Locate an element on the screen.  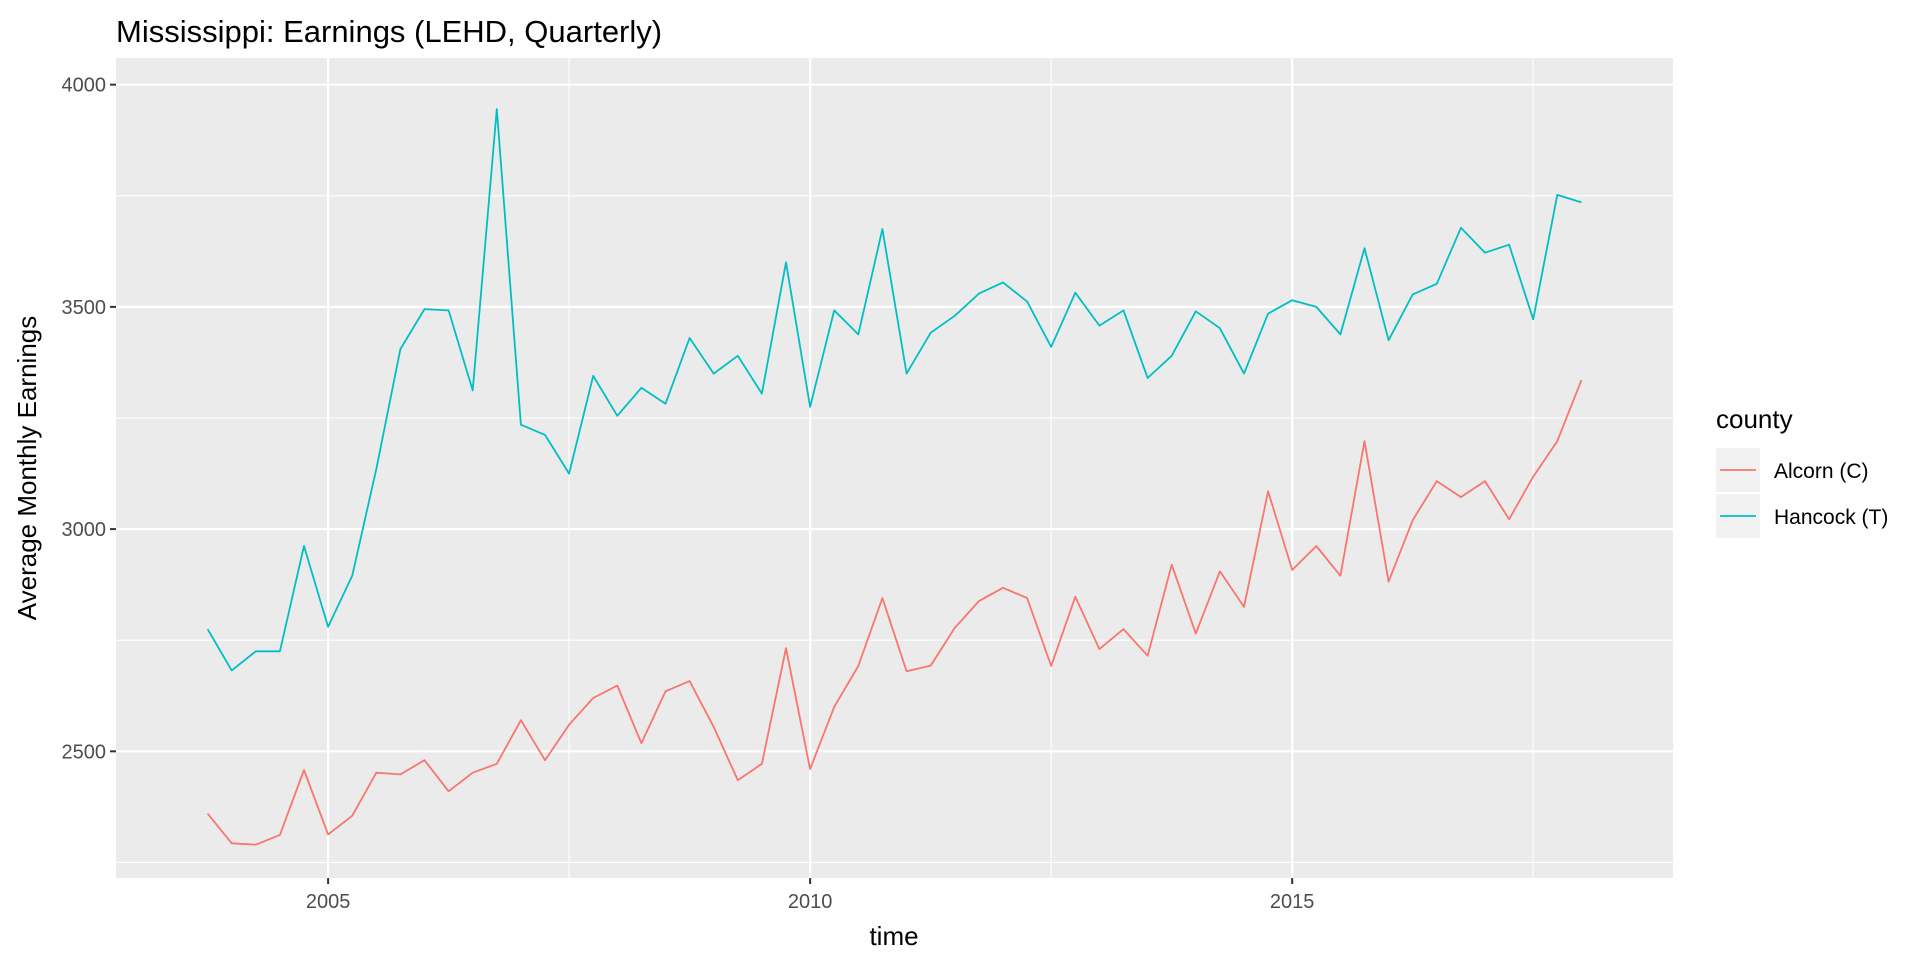
y-tick-label: 4000 is located at coordinates (84, 86).